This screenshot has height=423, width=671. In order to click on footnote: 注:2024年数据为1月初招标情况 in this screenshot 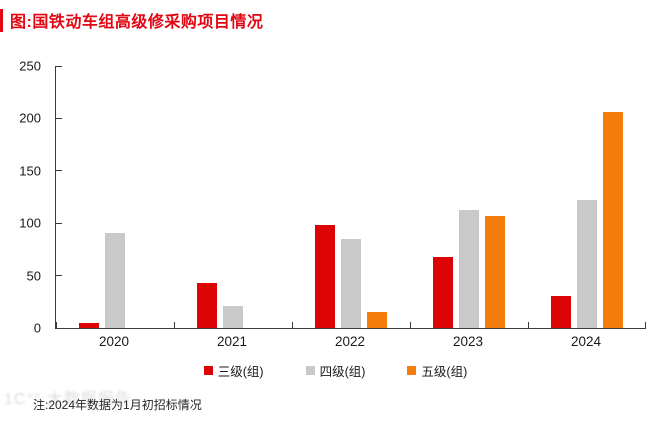, I will do `click(117, 405)`.